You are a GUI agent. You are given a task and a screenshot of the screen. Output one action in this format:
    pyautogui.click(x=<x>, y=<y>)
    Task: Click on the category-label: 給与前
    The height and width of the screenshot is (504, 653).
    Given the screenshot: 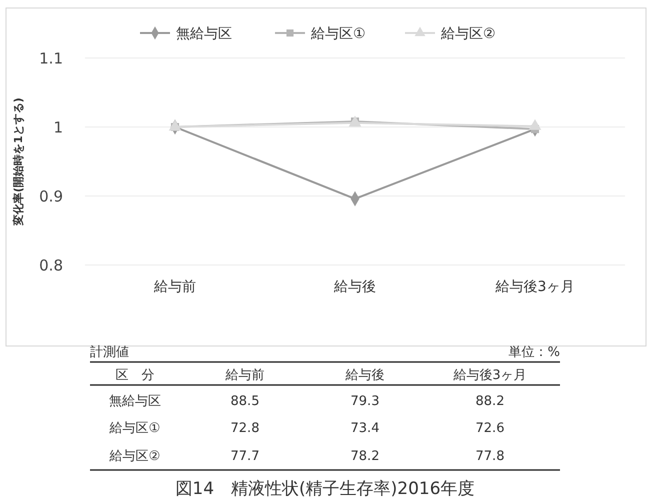 What is the action you would take?
    pyautogui.click(x=244, y=375)
    